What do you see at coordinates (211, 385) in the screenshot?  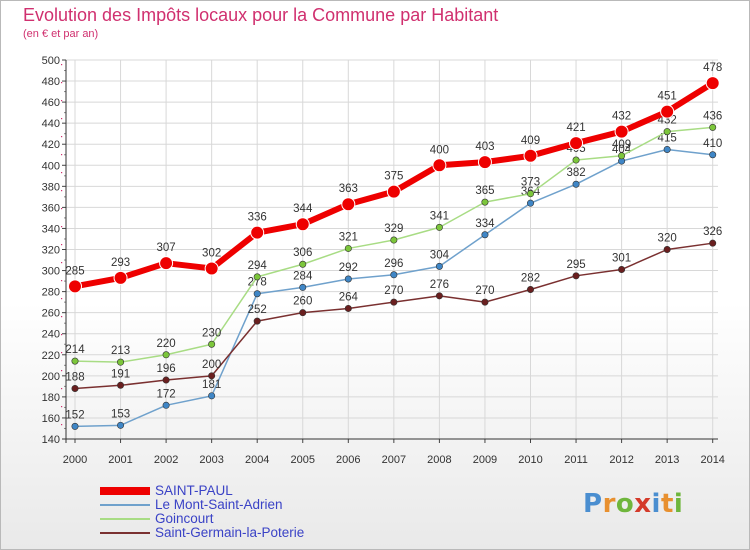 I see `data-label: 181` at bounding box center [211, 385].